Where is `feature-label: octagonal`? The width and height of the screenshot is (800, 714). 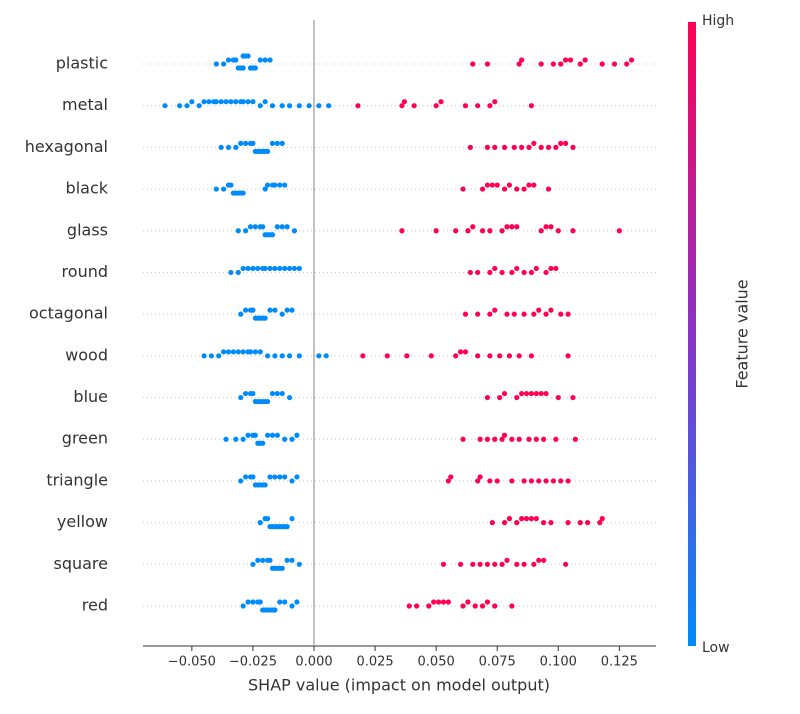
feature-label: octagonal is located at coordinates (68, 313).